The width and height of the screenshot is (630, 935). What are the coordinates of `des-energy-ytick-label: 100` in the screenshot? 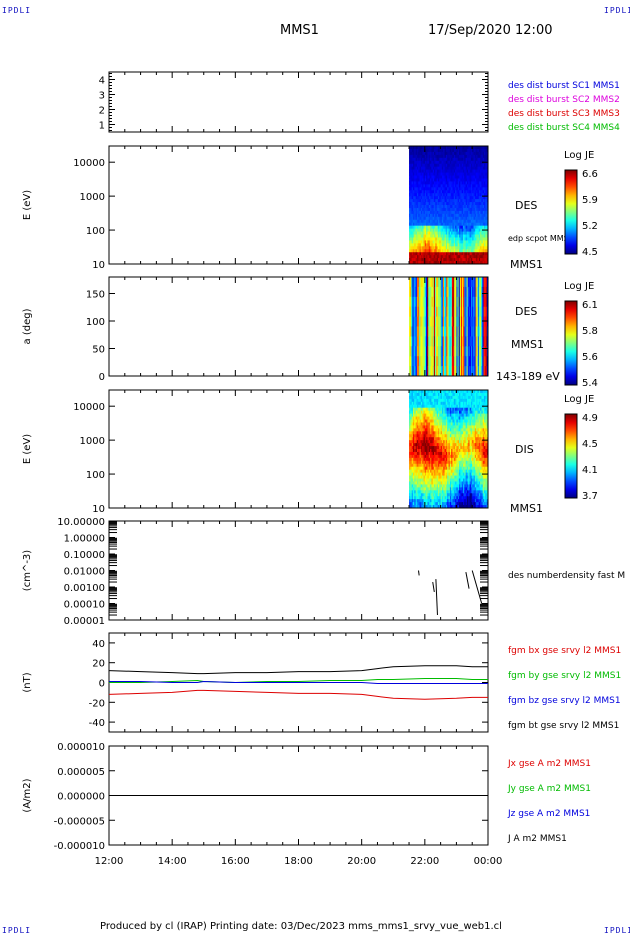 It's located at (95, 231).